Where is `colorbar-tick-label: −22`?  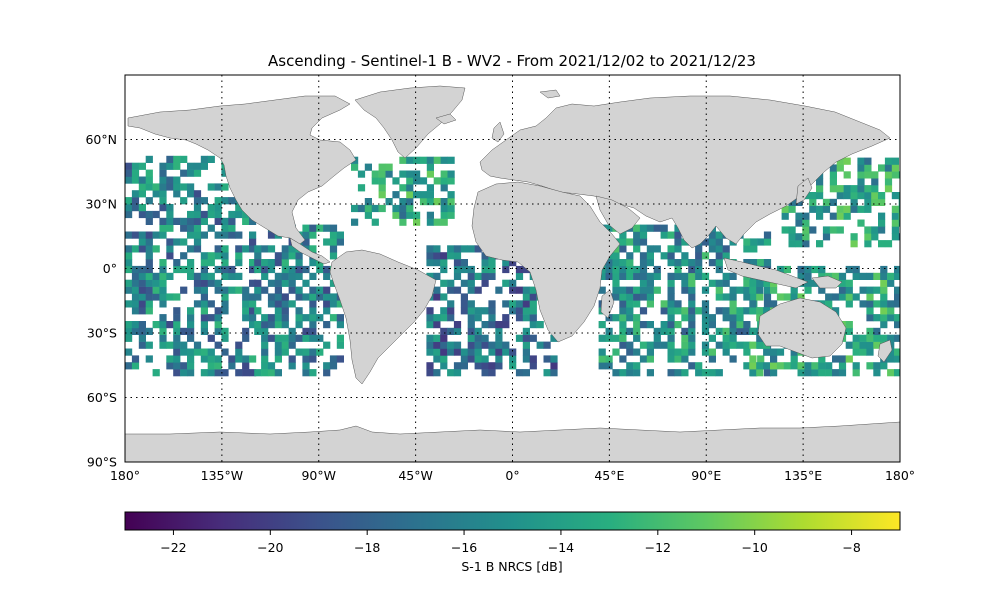 colorbar-tick-label: −22 is located at coordinates (173, 547).